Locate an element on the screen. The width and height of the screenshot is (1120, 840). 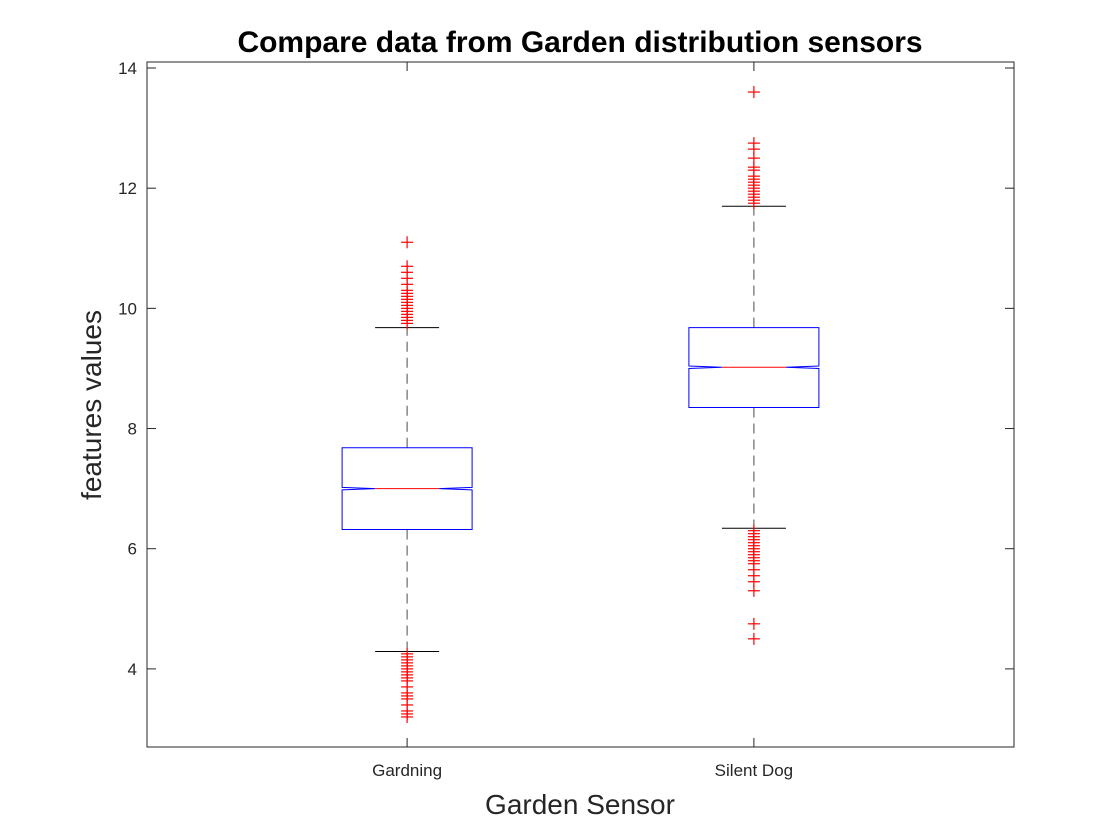
y-tick-label: 10 is located at coordinates (127, 308).